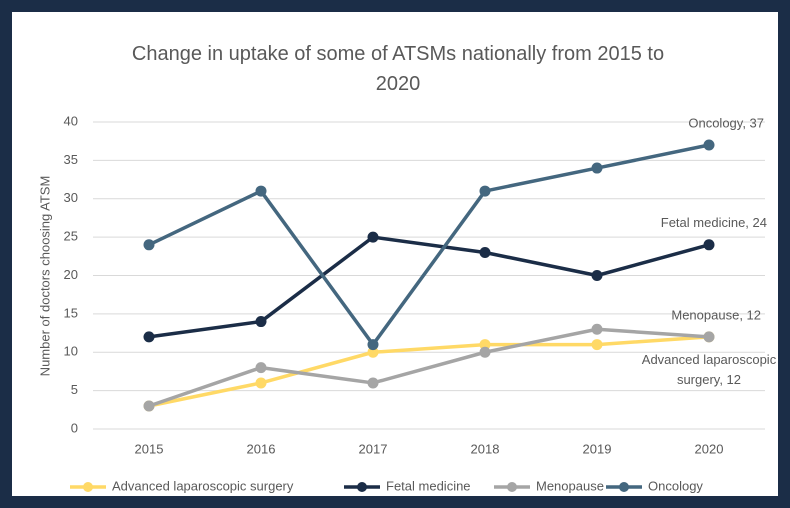 The width and height of the screenshot is (790, 508). What do you see at coordinates (71, 312) in the screenshot?
I see `y-tick-label: 15` at bounding box center [71, 312].